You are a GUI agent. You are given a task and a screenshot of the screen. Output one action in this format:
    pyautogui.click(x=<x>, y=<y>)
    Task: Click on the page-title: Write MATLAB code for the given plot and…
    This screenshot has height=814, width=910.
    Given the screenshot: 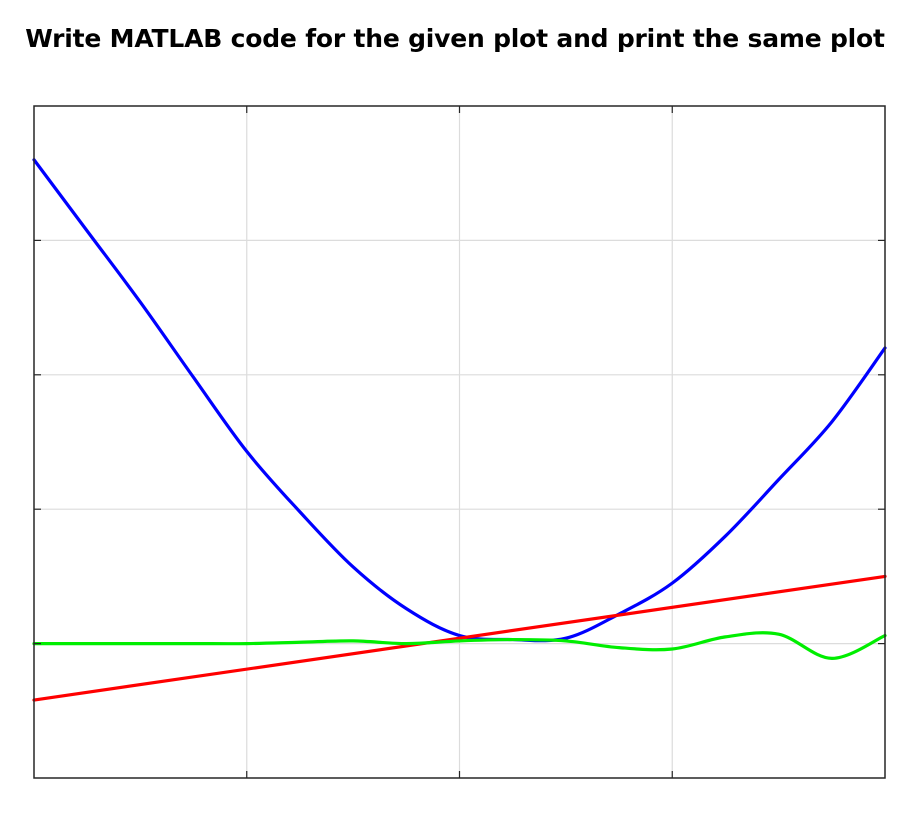 What is the action you would take?
    pyautogui.click(x=455, y=38)
    